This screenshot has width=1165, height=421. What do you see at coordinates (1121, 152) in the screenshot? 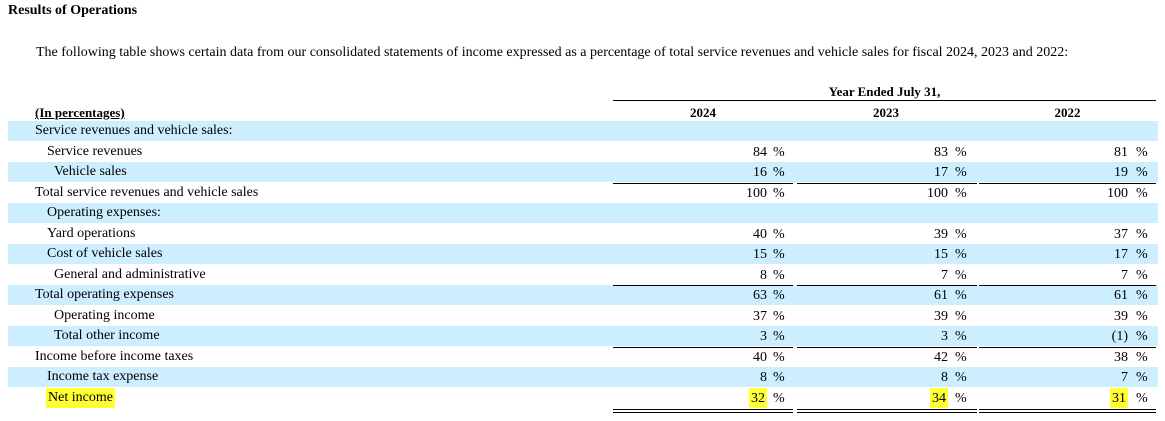
I see `cell-value-2022: 81` at bounding box center [1121, 152].